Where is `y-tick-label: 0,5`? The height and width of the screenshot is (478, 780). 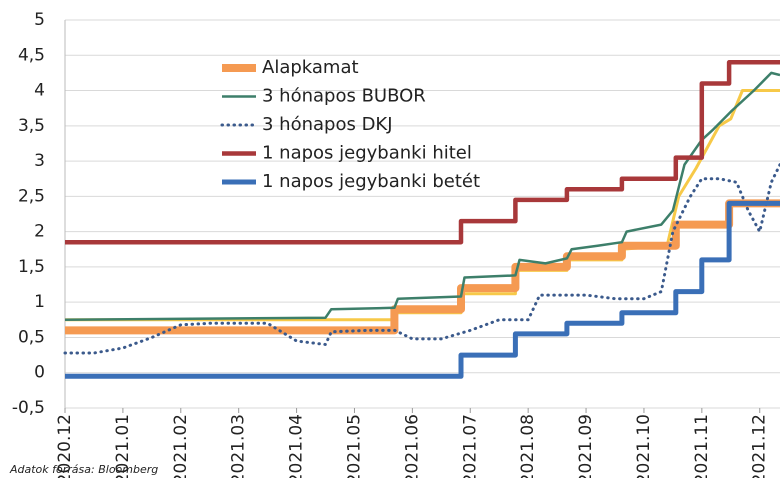
y-tick-label: 0,5 is located at coordinates (31, 337).